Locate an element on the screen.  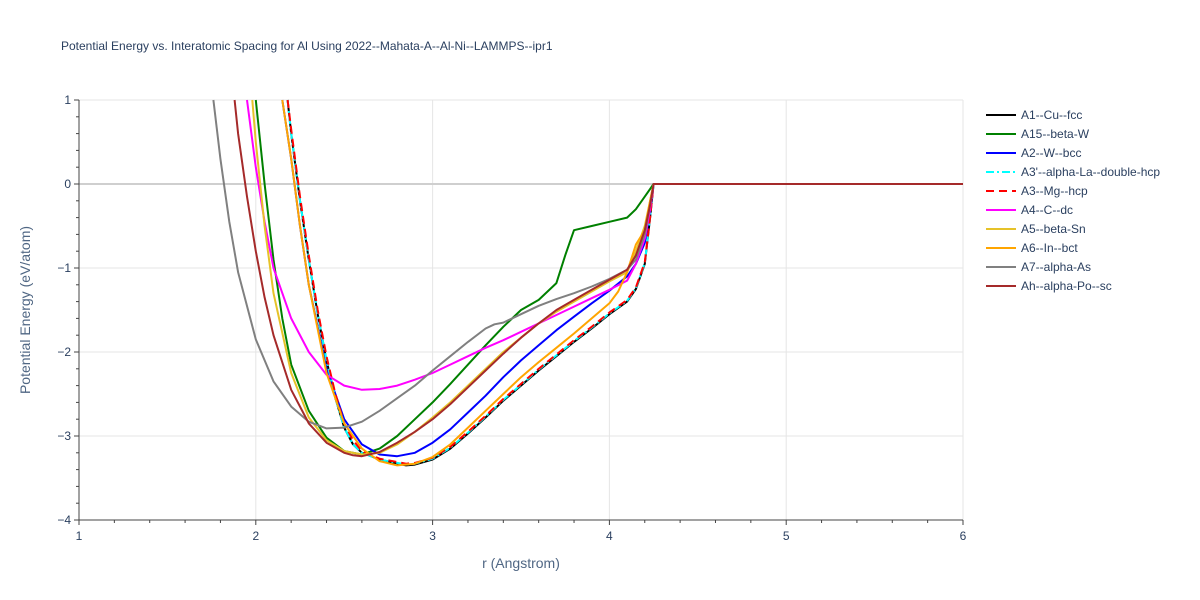
legend-label: A1--Cu--fcc is located at coordinates (1051, 115).